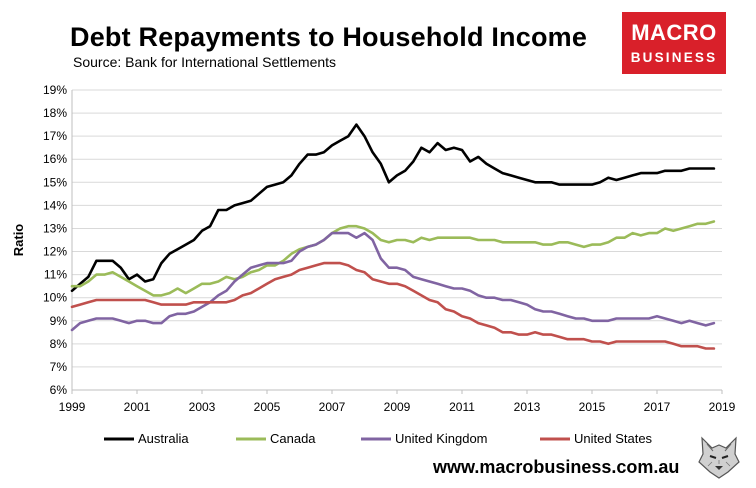 This screenshot has width=756, height=488. I want to click on logo-line-2: BUSINESS, so click(674, 57).